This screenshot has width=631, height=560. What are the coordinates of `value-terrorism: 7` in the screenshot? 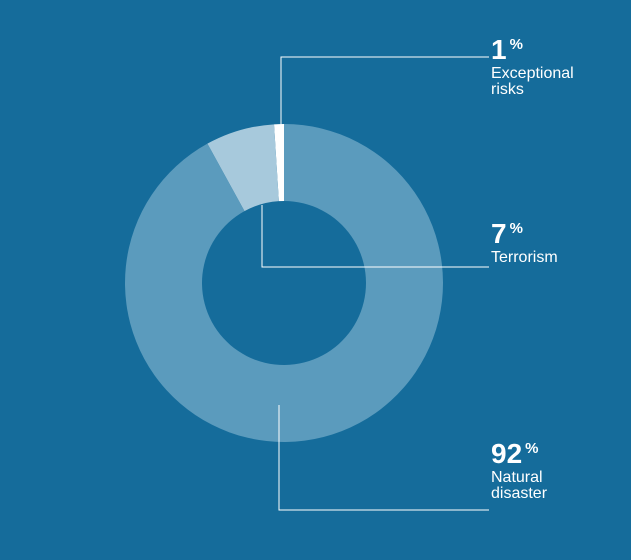 It's located at (499, 233).